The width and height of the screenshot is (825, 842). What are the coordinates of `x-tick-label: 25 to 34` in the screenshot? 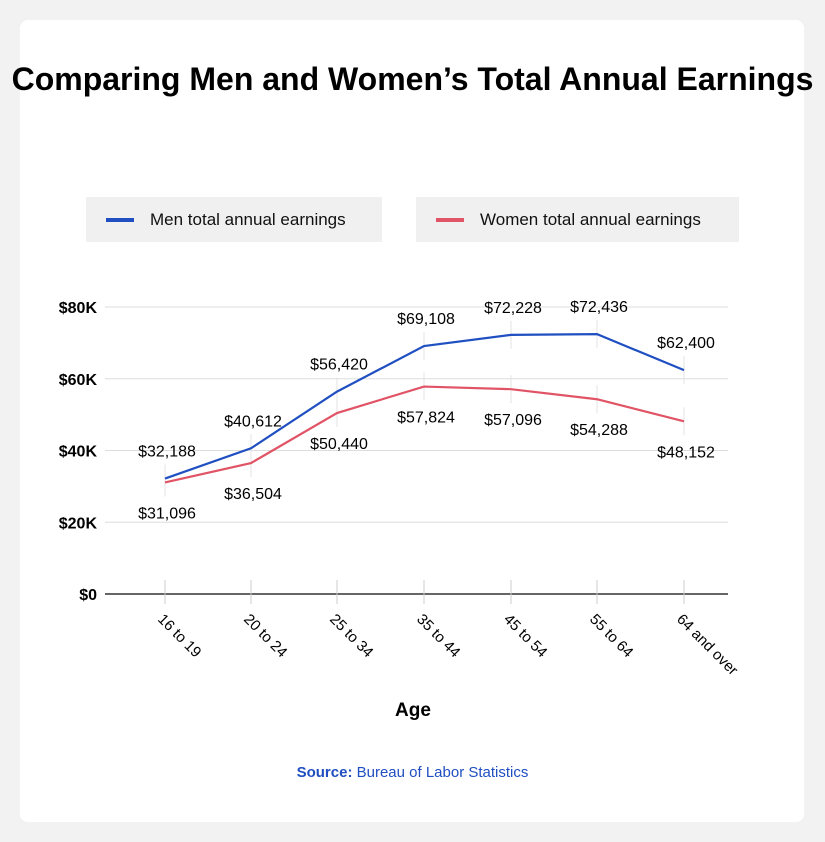 It's located at (351, 636).